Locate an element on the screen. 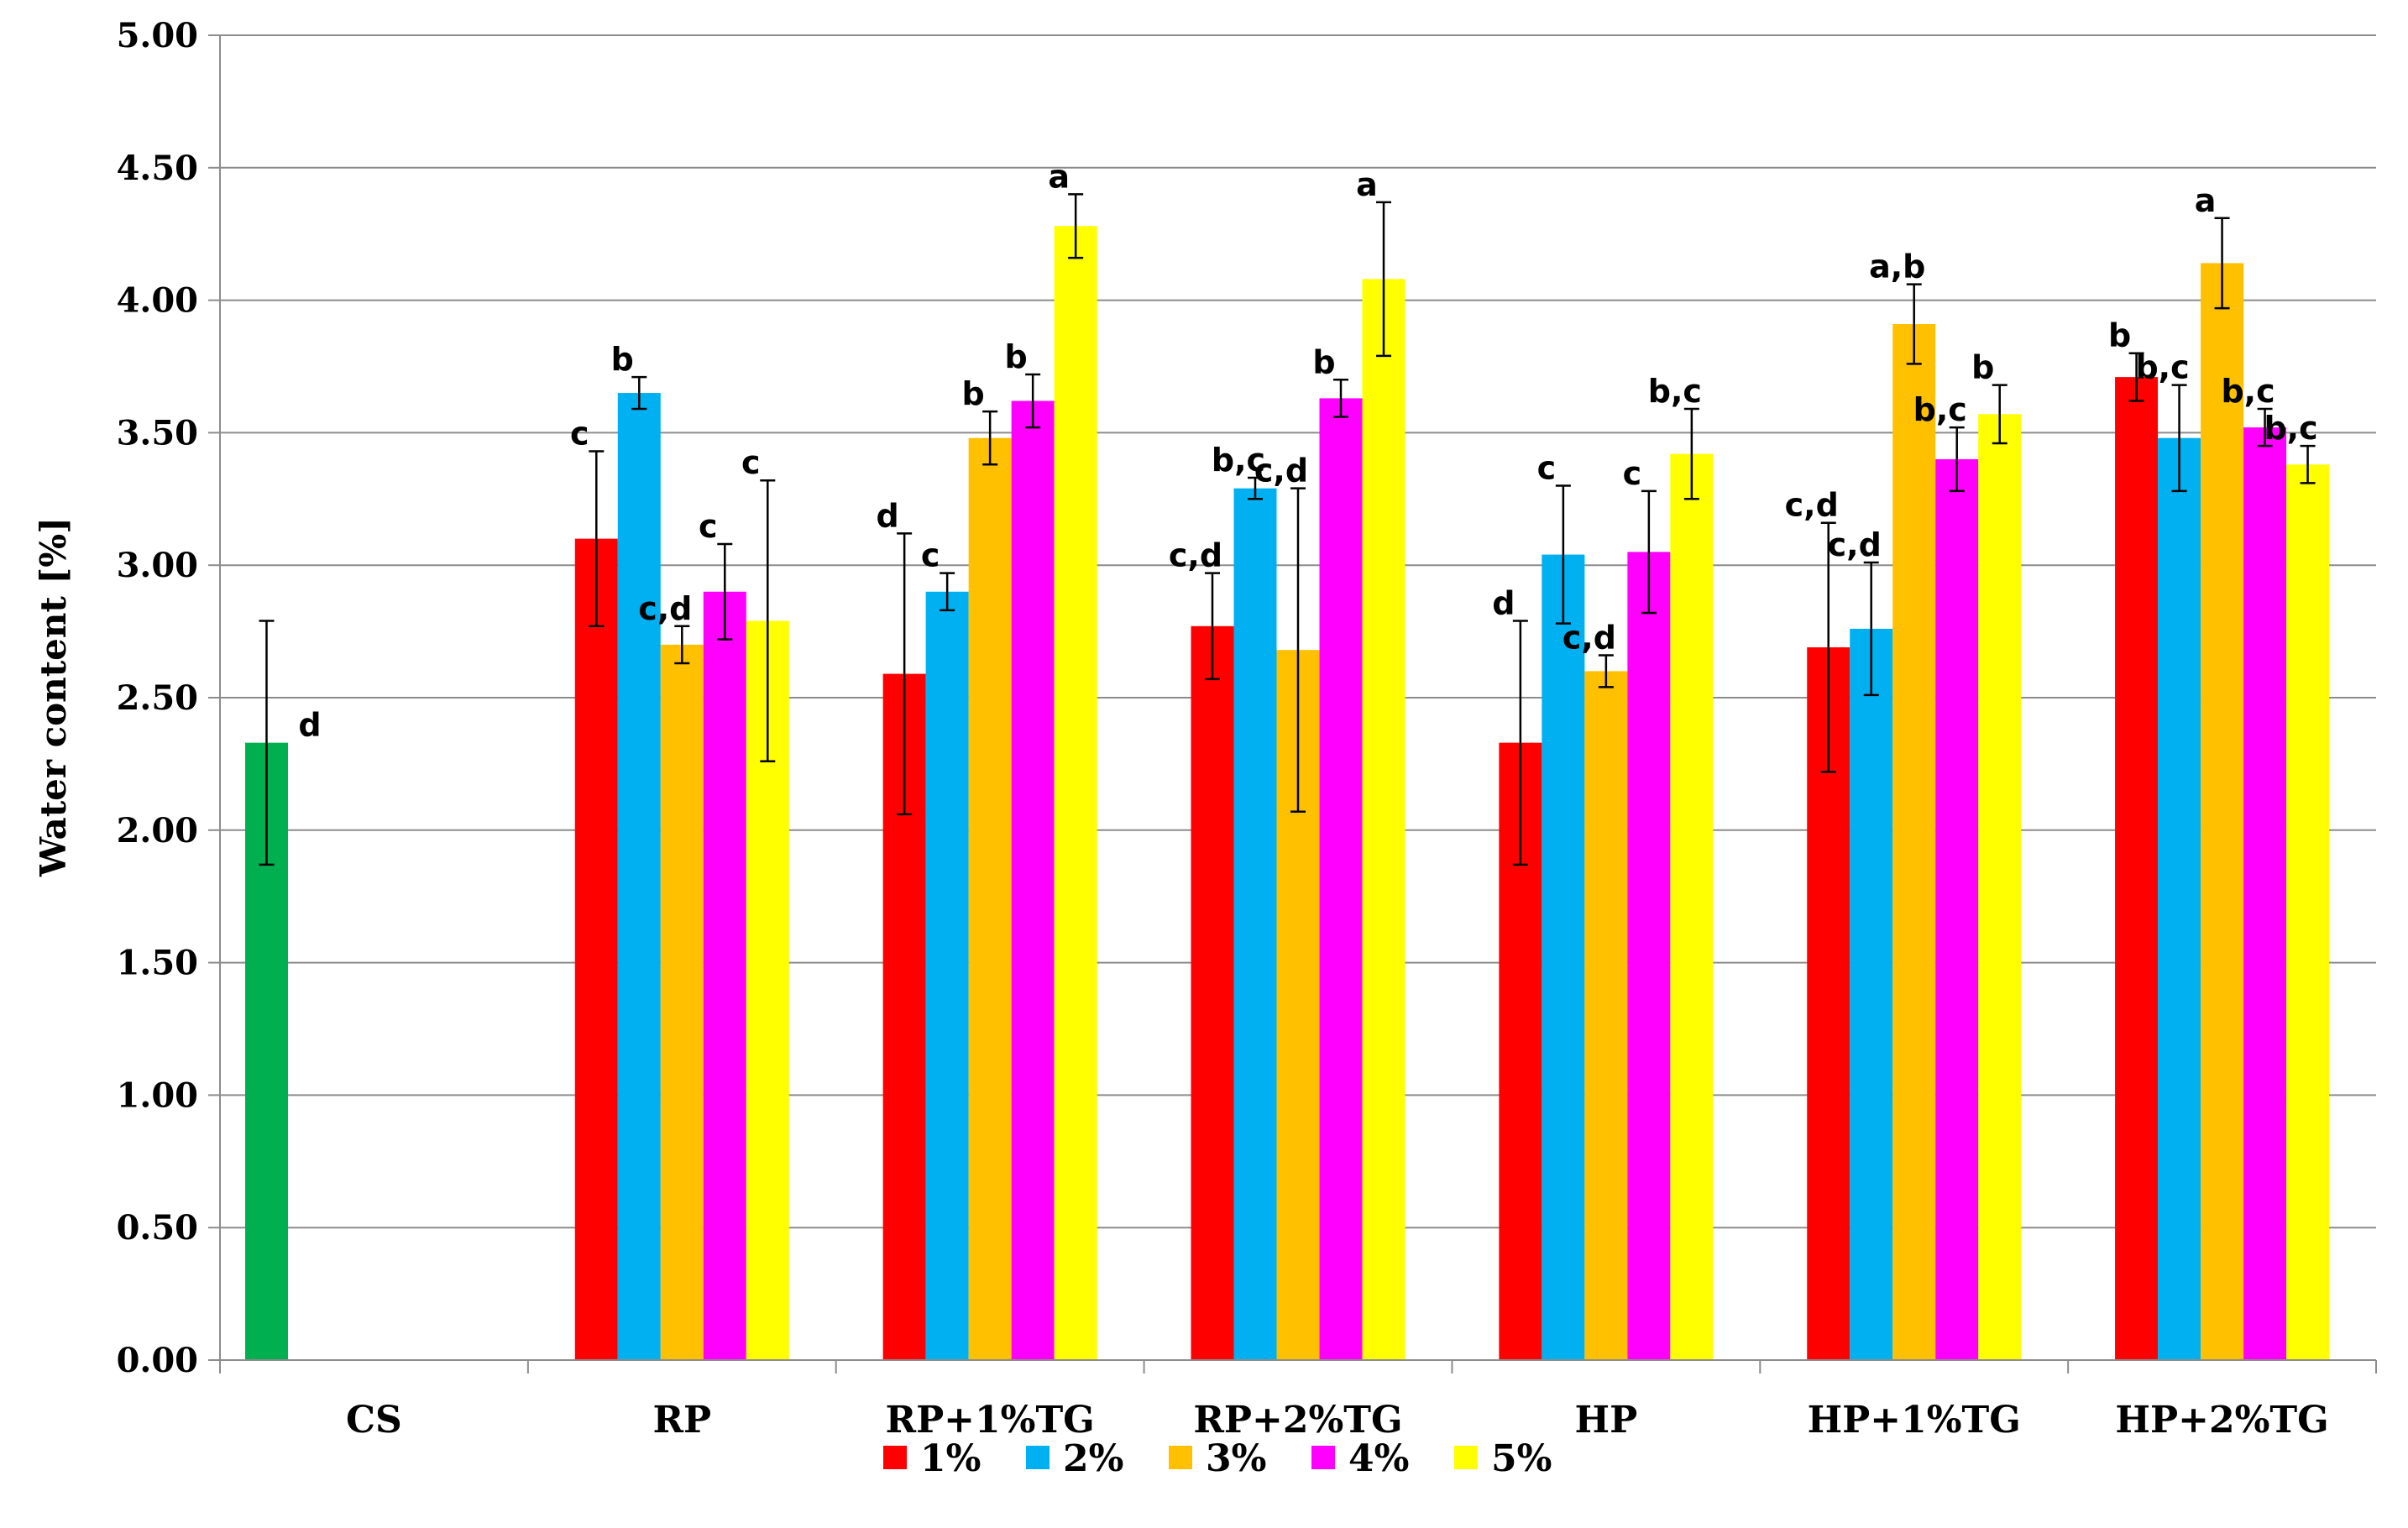 This screenshot has height=1528, width=2408. legend-label: 4% is located at coordinates (1378, 1459).